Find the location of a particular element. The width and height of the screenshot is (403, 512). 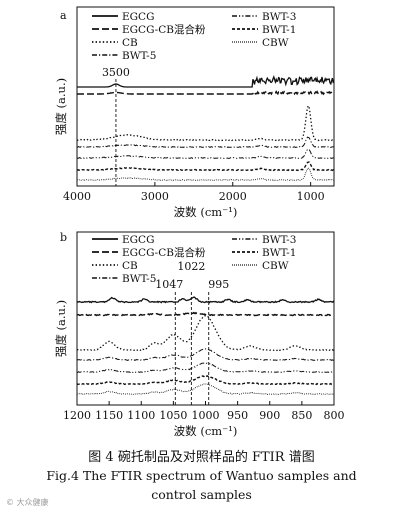

panel-label: a is located at coordinates (63, 15).